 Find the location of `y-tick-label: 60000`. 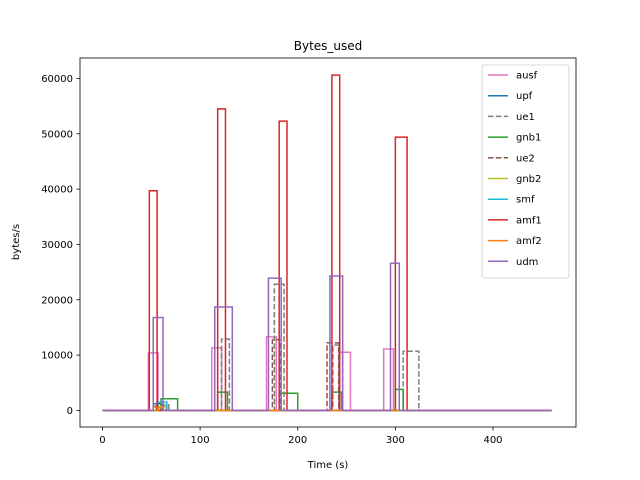

y-tick-label: 60000 is located at coordinates (57, 79).